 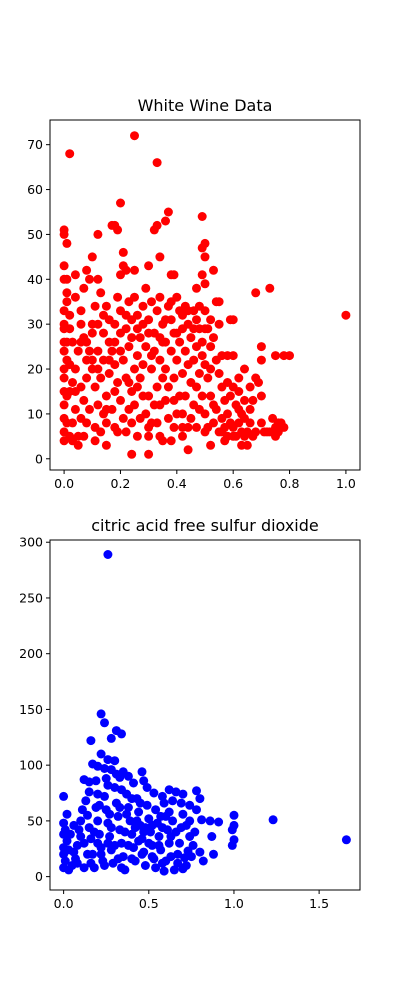 What do you see at coordinates (121, 483) in the screenshot?
I see `x-tick-label: 0.2` at bounding box center [121, 483].